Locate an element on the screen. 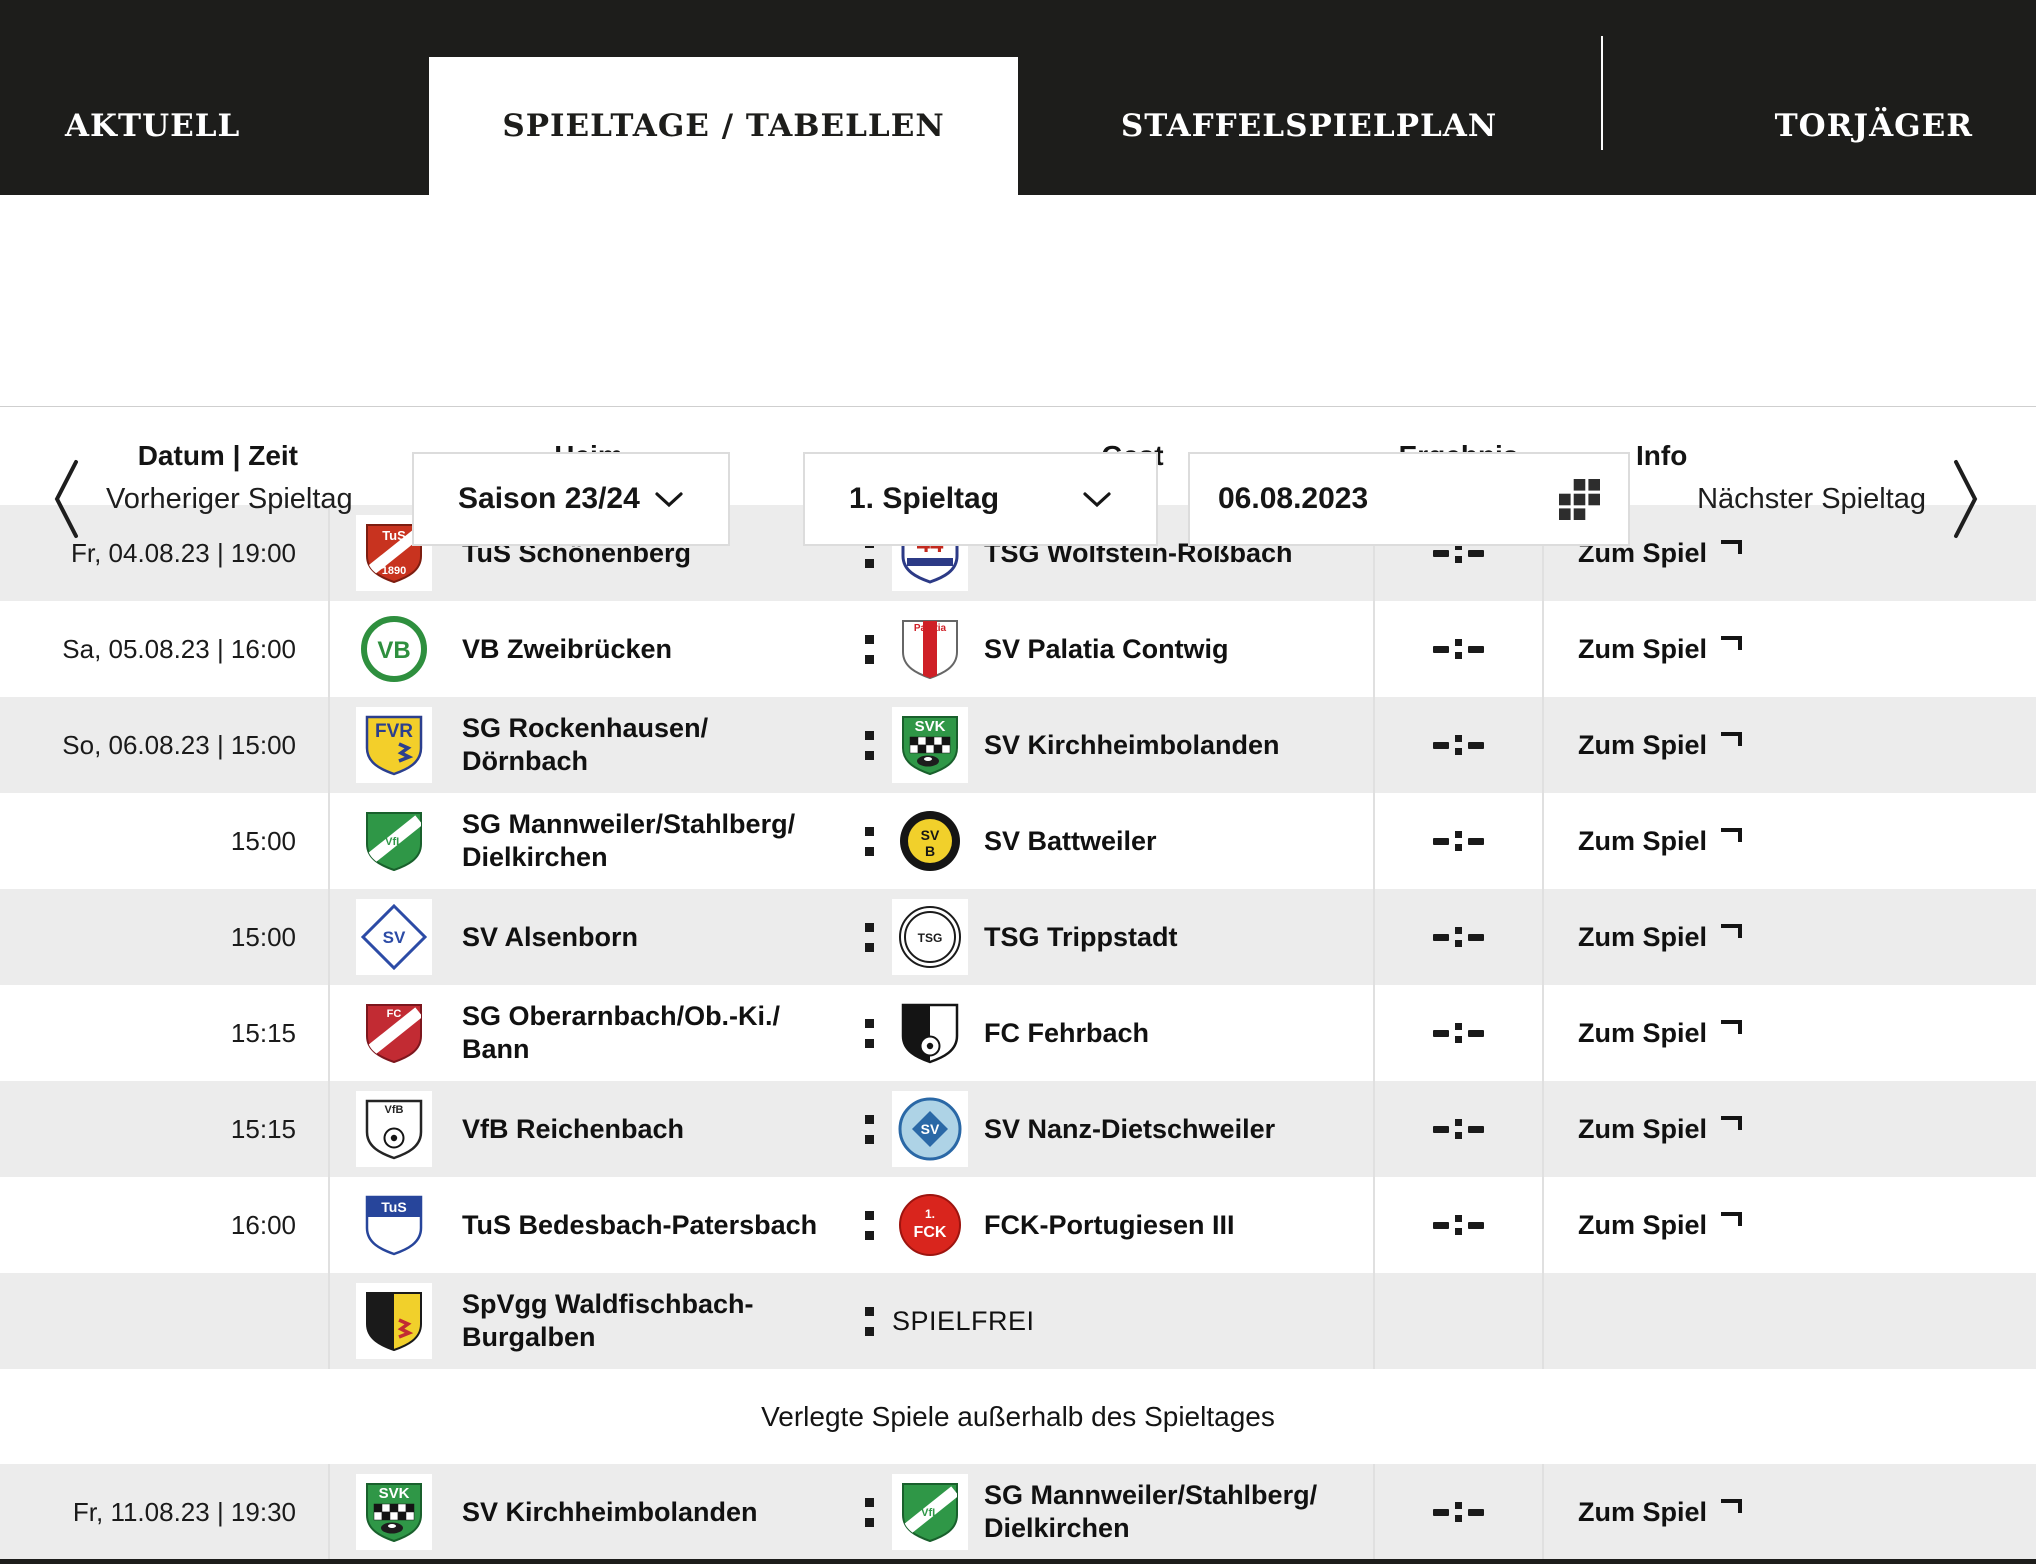 This screenshot has width=2036, height=1564. previous-matchday-button: Vorheriger Spieltag is located at coordinates (202, 499).